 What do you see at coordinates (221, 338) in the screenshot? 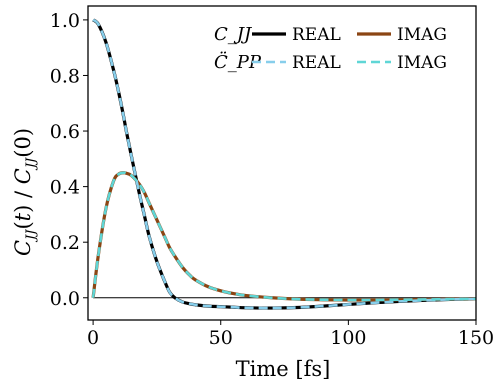
I see `x-tick-label: 50` at bounding box center [221, 338].